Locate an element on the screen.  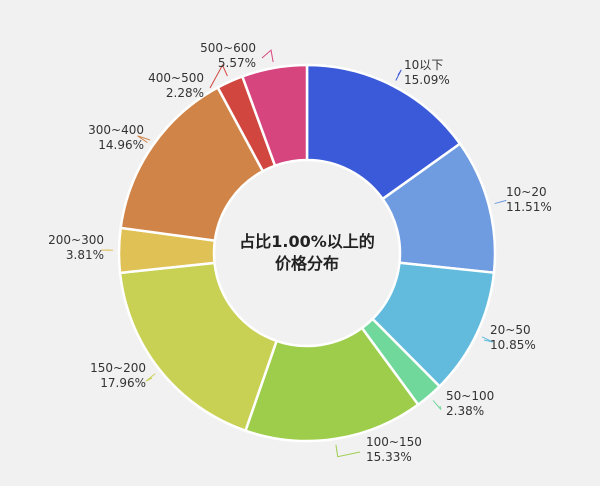
slice-percent-label: 15.33% is located at coordinates (389, 457).